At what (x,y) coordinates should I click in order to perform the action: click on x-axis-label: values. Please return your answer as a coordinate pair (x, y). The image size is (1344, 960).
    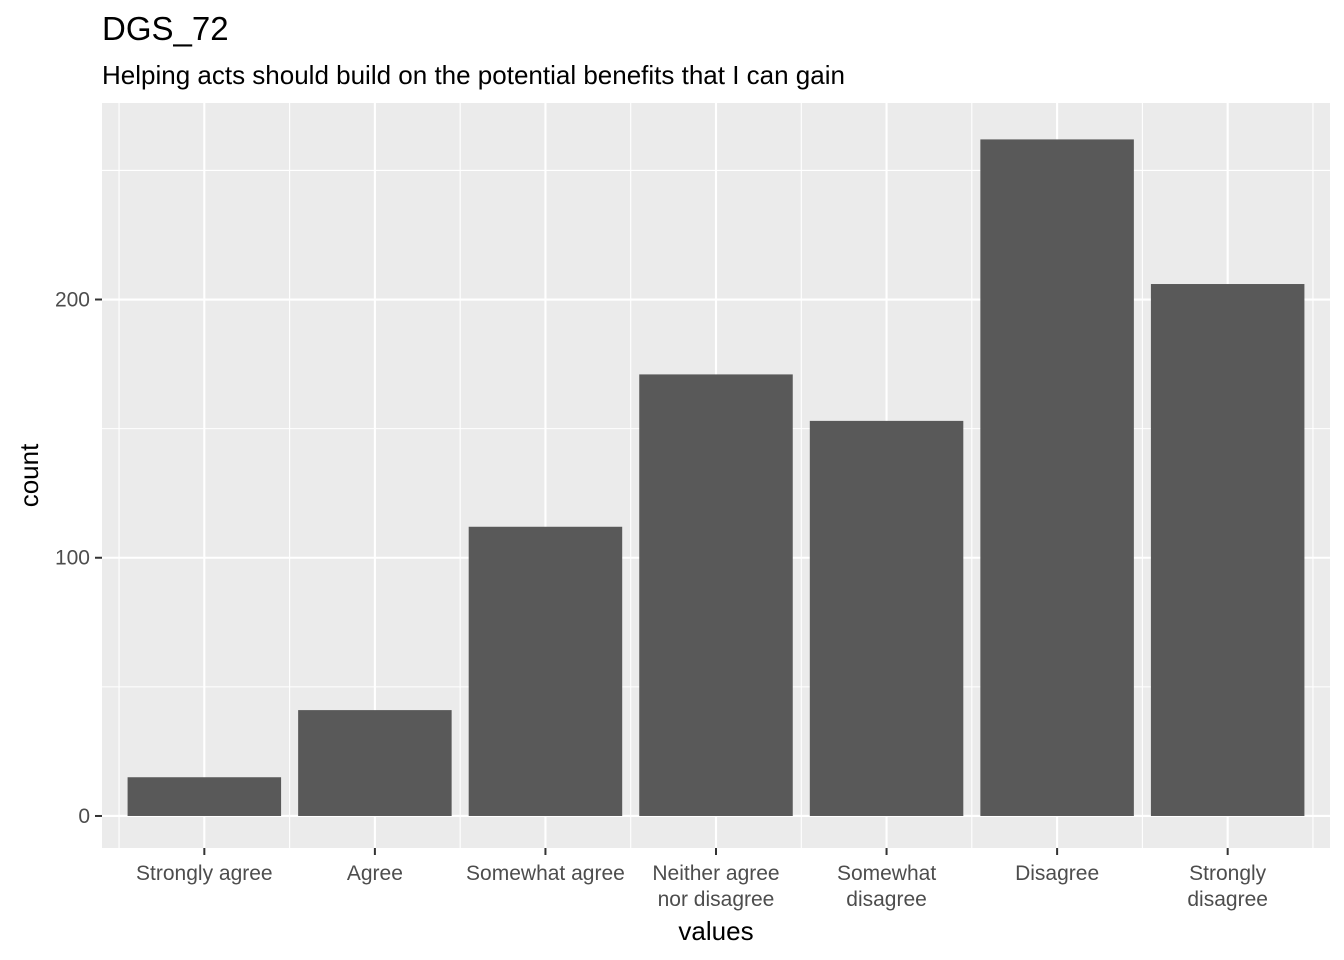
    Looking at the image, I should click on (715, 931).